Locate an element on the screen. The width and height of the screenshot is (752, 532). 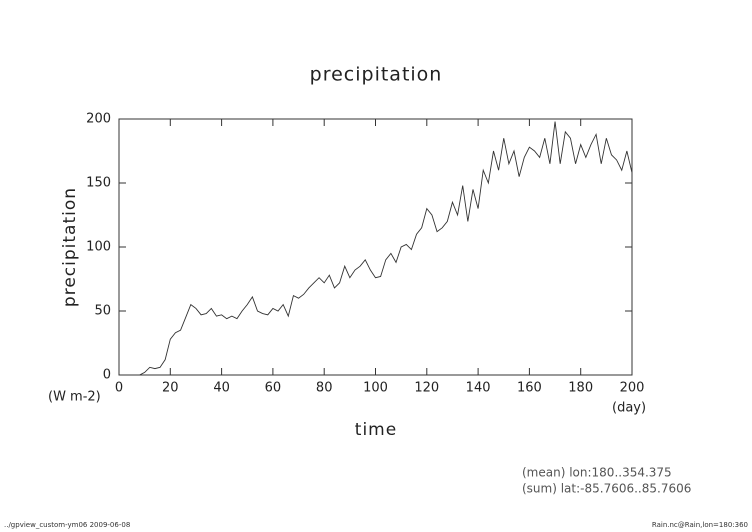
x-tick-label: 60 is located at coordinates (273, 388).